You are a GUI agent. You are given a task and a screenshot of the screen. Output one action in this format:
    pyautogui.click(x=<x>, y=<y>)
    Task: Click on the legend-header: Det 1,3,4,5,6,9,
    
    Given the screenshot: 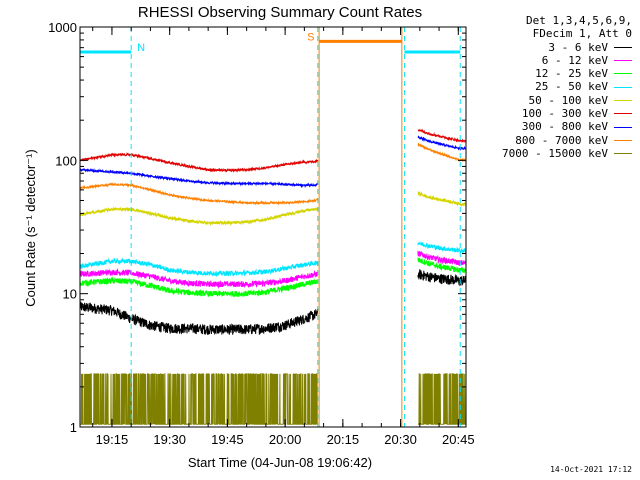 What is the action you would take?
    pyautogui.click(x=579, y=20)
    